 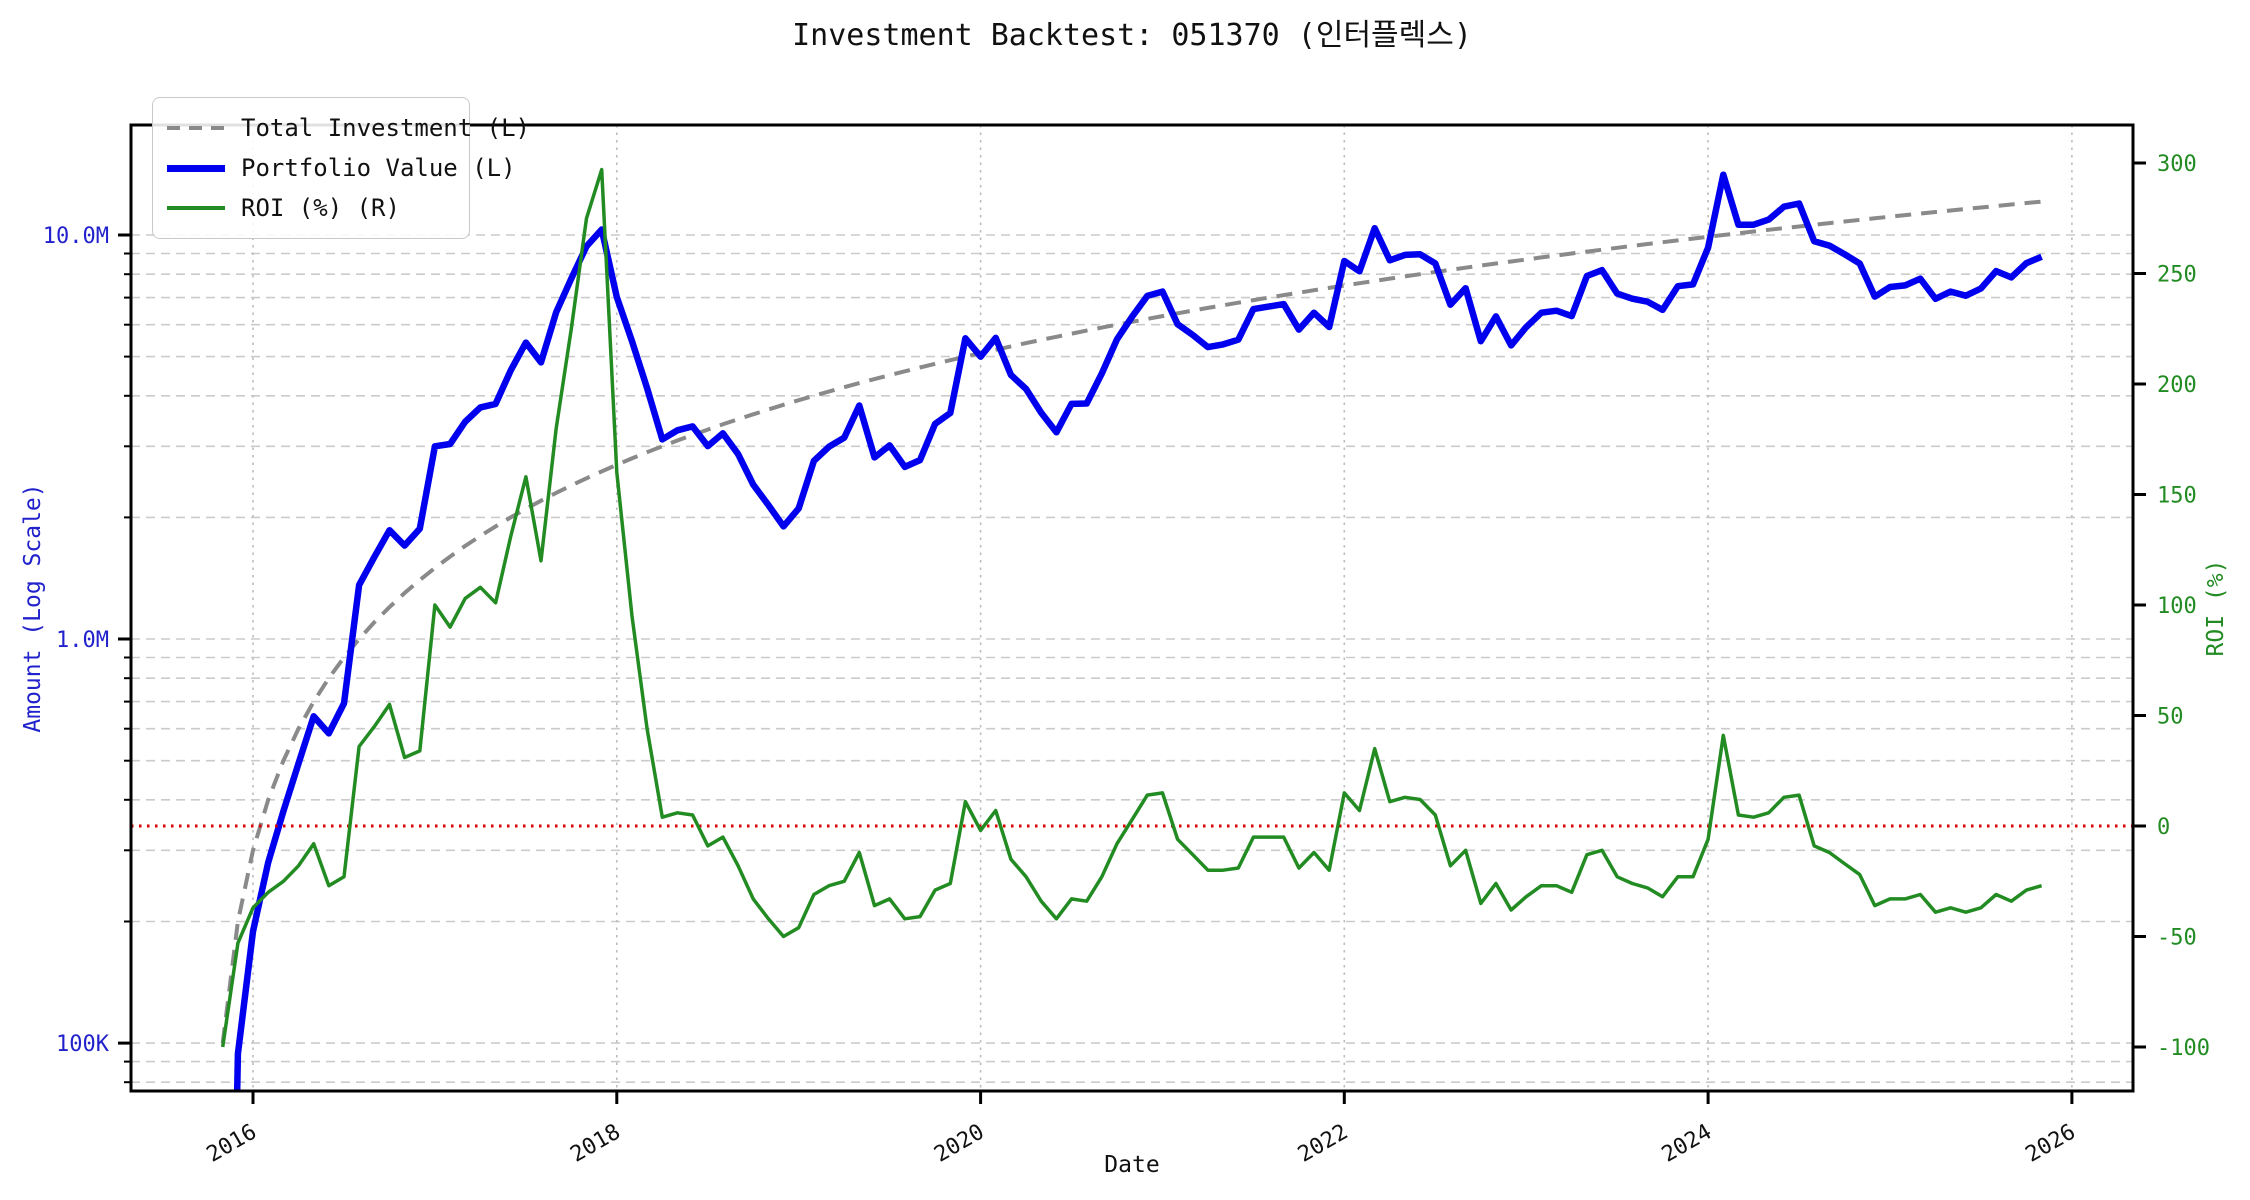 What do you see at coordinates (76, 236) in the screenshot?
I see `svg-text: 10.0M` at bounding box center [76, 236].